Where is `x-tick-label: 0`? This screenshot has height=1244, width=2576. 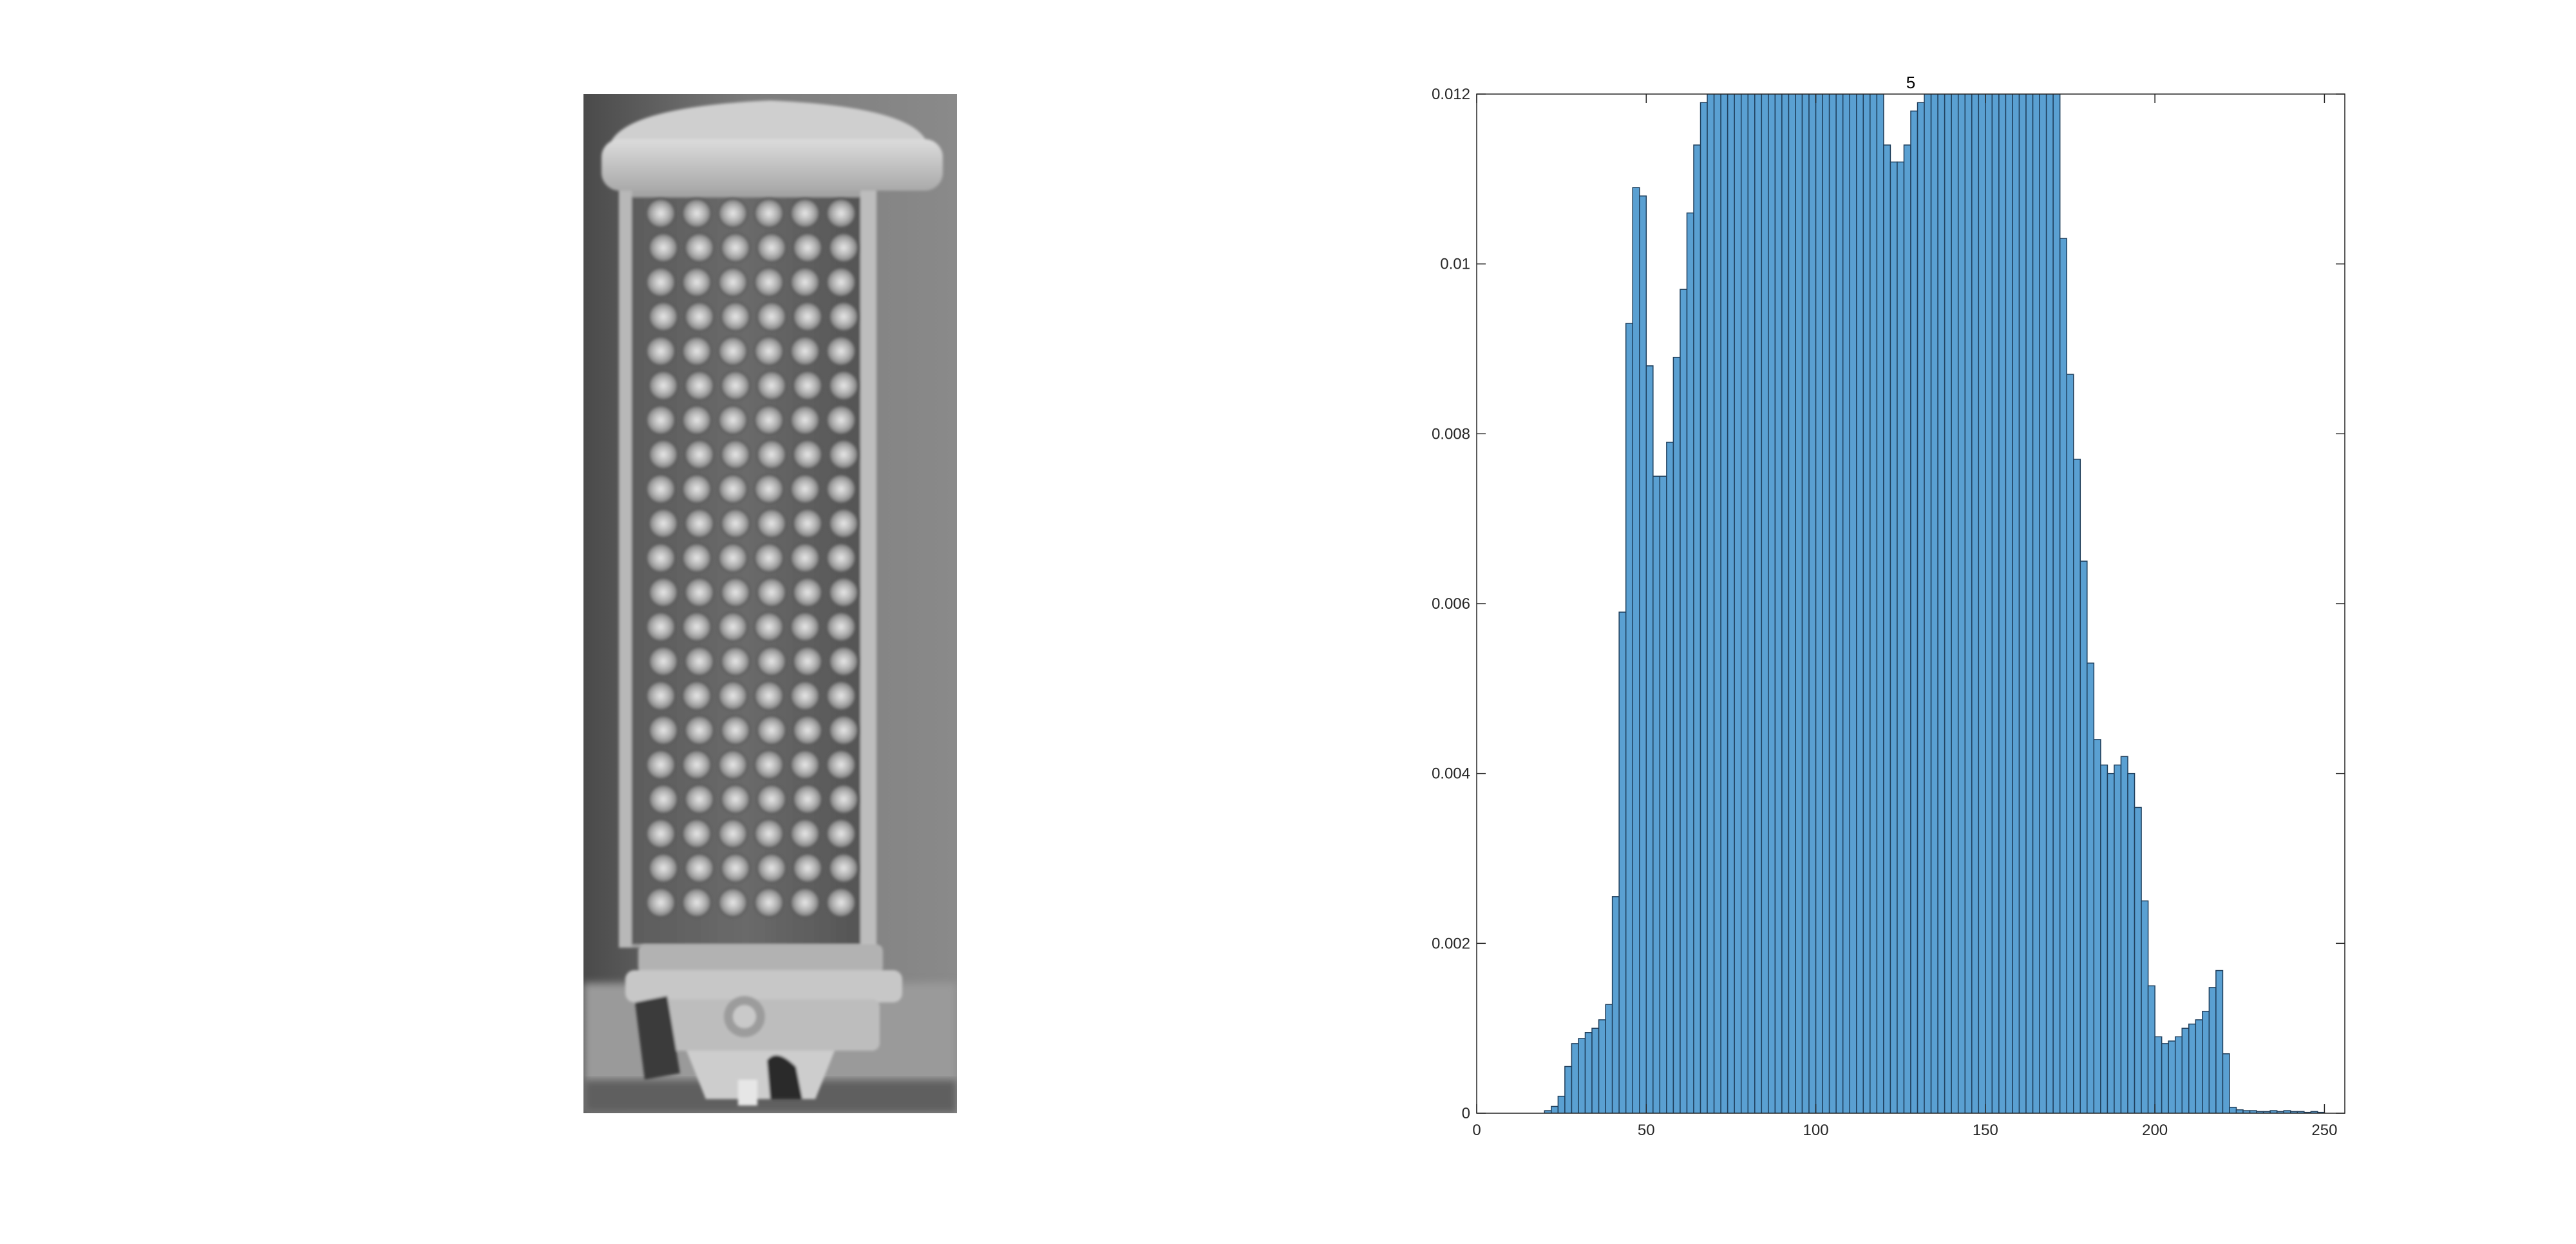
x-tick-label: 0 is located at coordinates (1477, 1130).